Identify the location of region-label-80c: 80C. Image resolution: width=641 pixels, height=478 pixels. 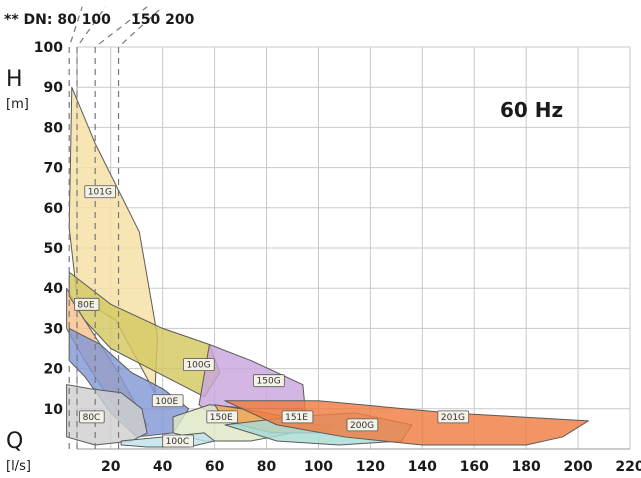
(92, 417).